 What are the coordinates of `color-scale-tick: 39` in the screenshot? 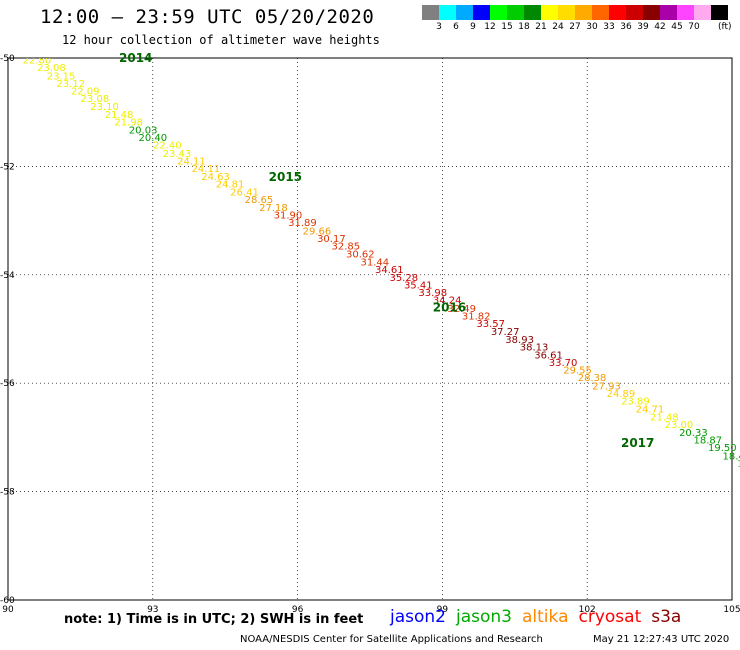 It's located at (643, 27).